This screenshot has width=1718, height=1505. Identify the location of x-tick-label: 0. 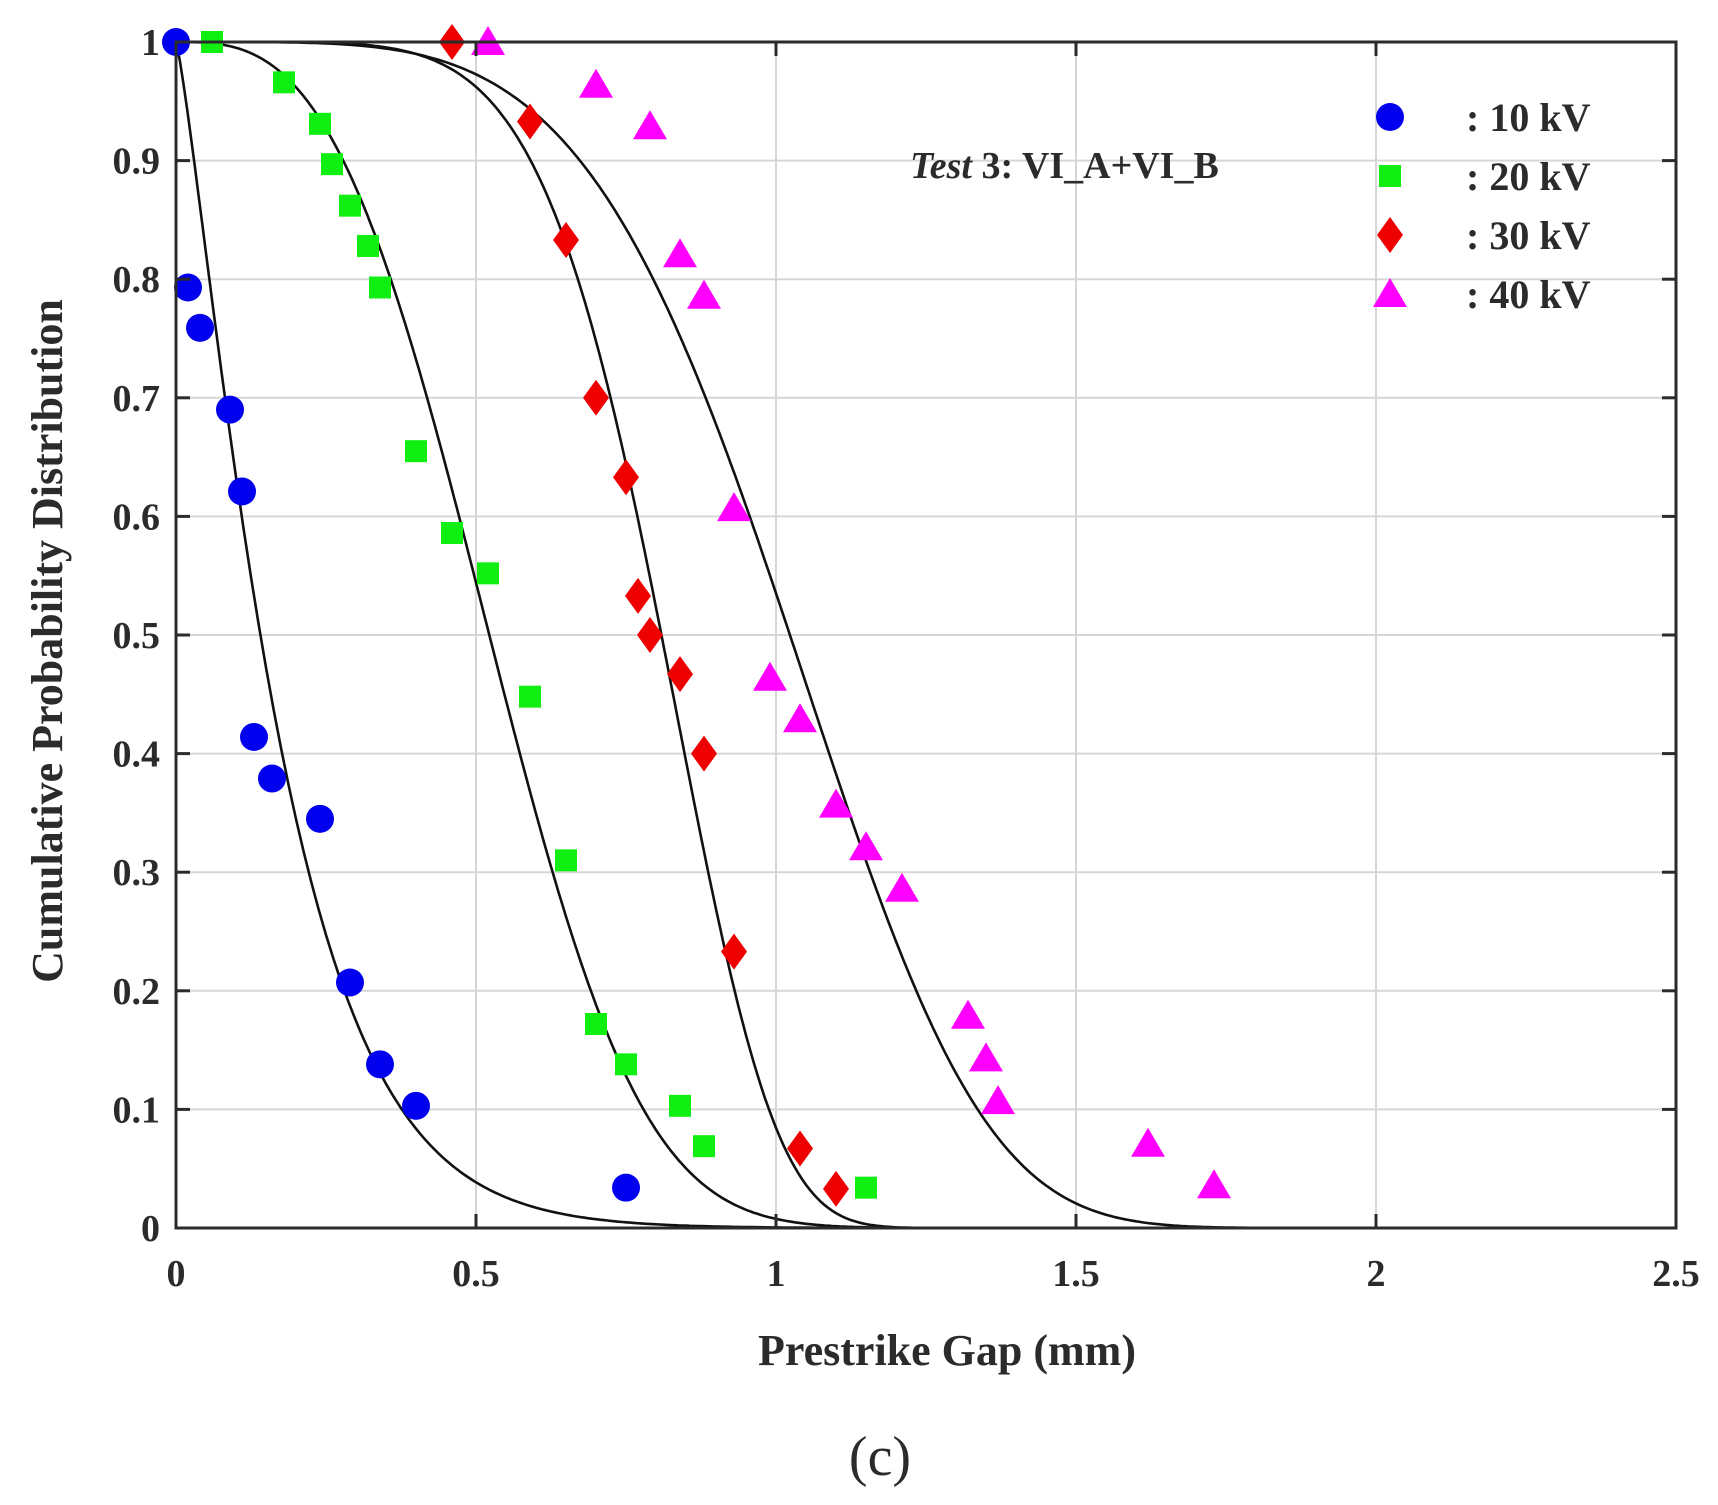
(176, 1274).